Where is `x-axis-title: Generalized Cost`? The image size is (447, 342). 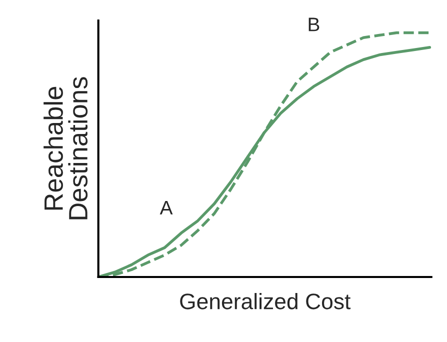 x-axis-title: Generalized Cost is located at coordinates (265, 301).